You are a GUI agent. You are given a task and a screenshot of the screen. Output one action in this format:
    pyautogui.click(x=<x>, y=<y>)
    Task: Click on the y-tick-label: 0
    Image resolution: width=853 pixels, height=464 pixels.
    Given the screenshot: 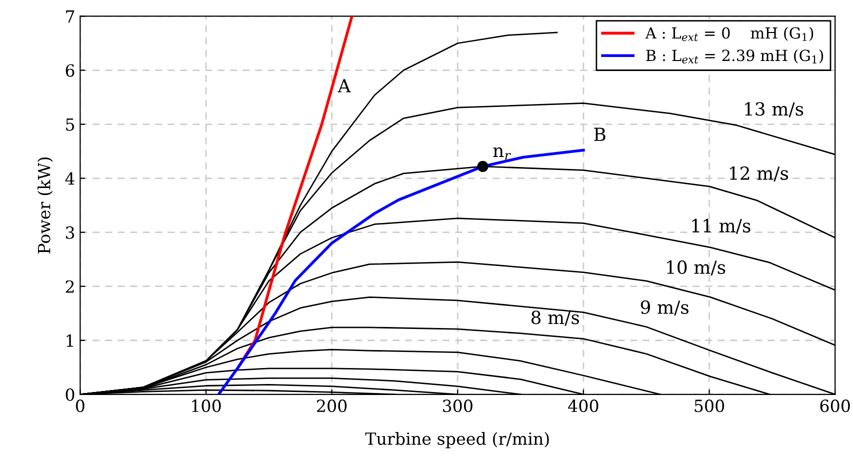 What is the action you would take?
    pyautogui.click(x=70, y=394)
    